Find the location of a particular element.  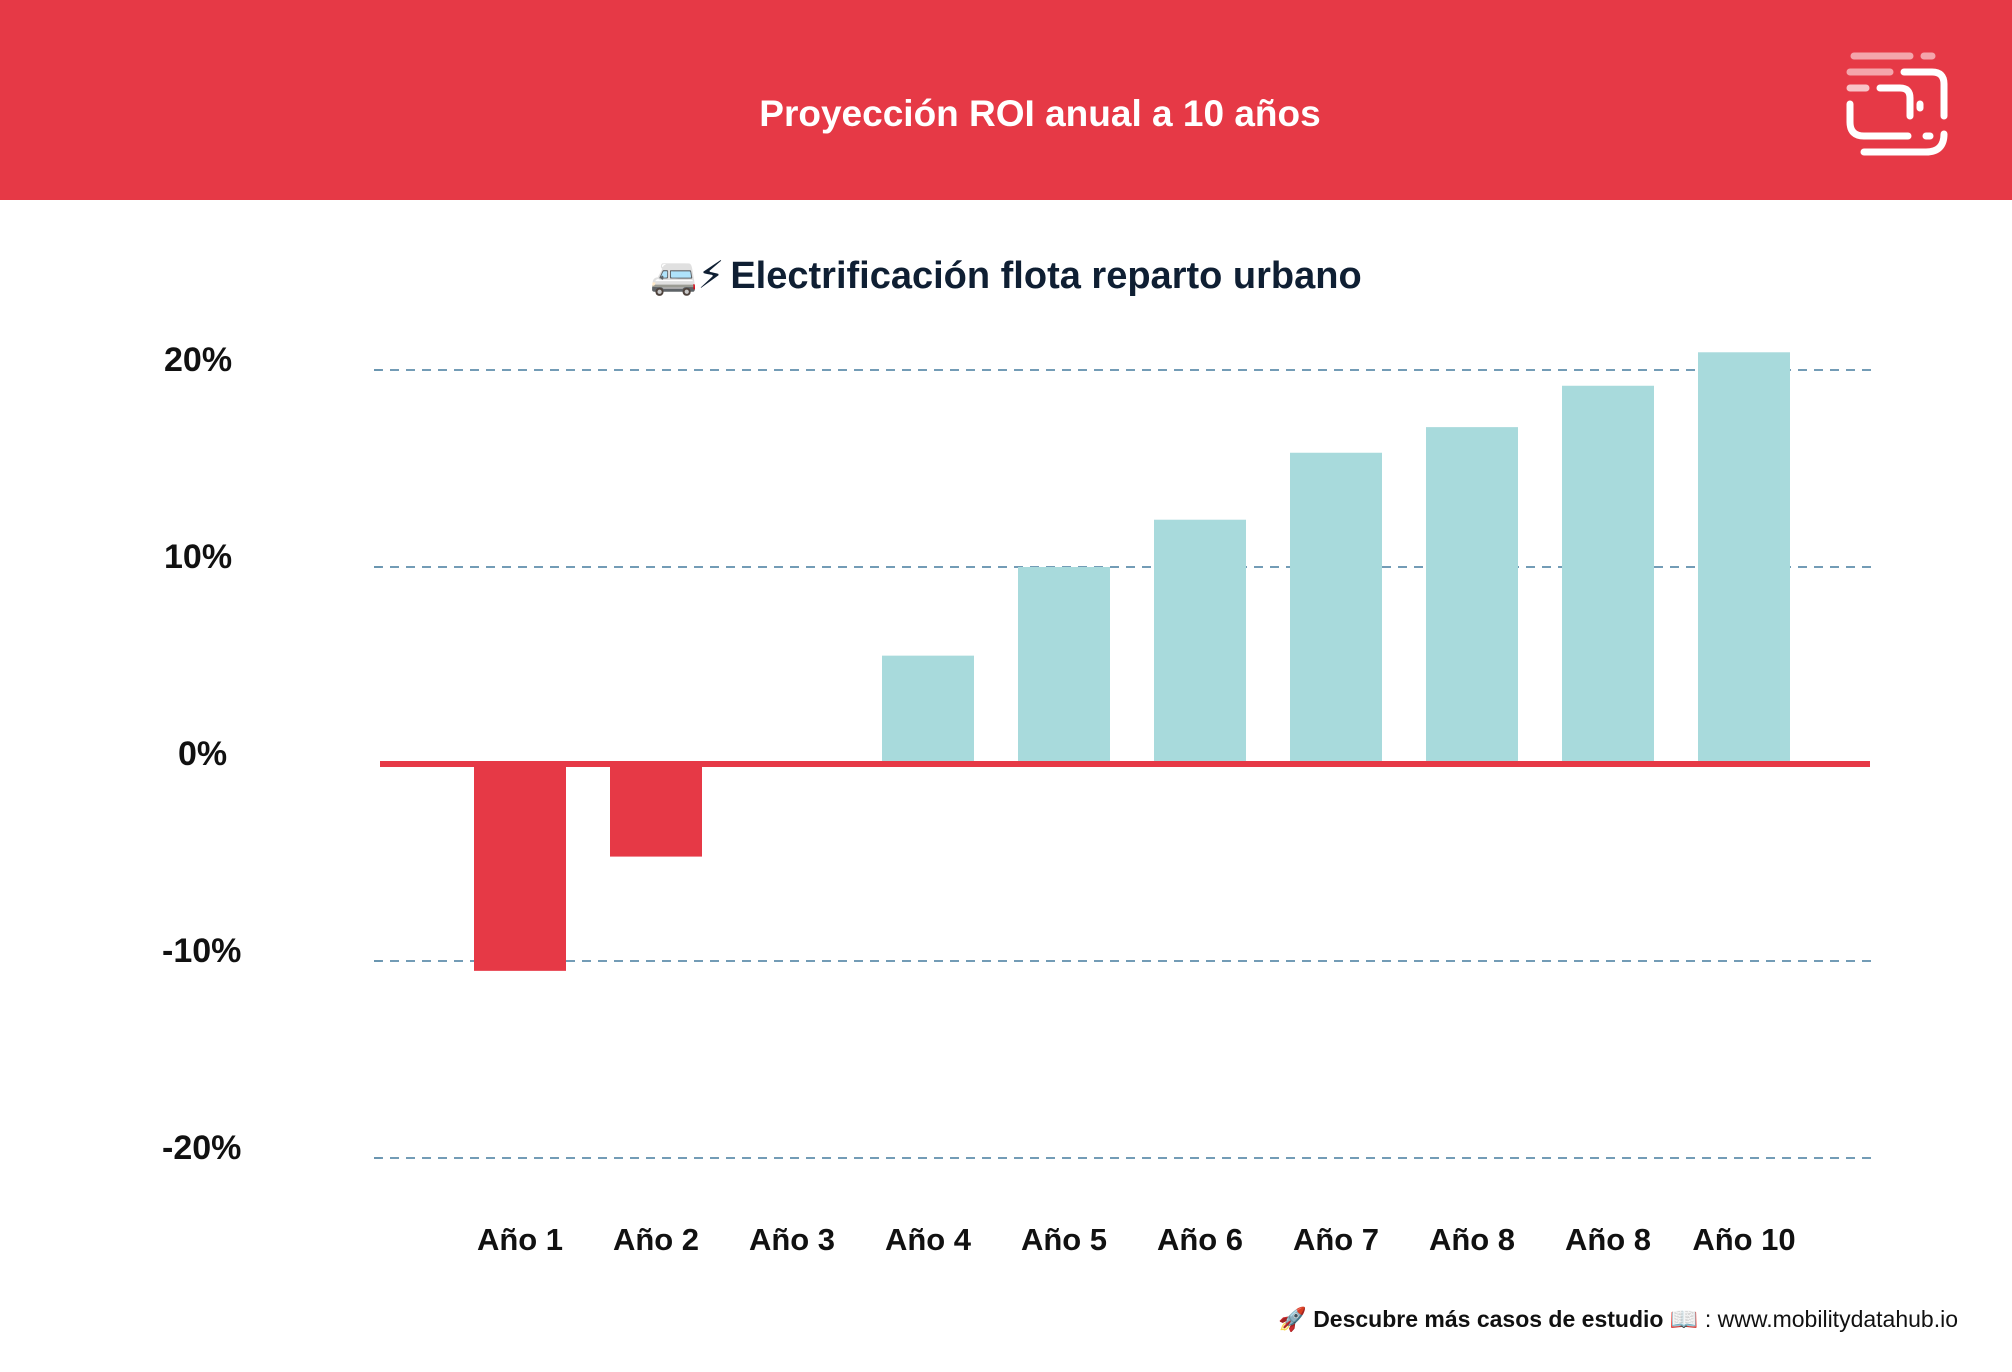

book-icon: 📖 is located at coordinates (1684, 1319).